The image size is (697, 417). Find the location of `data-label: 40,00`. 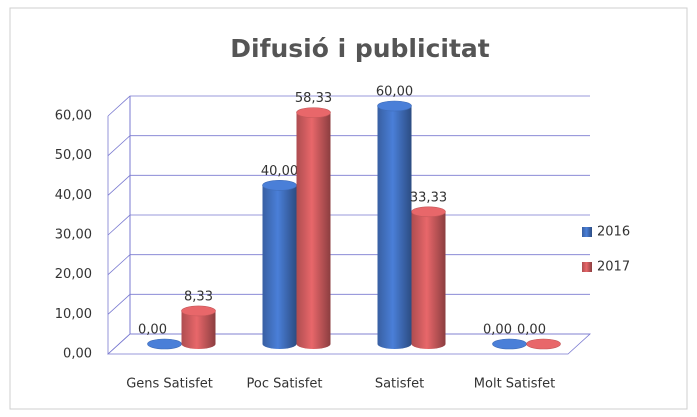

data-label: 40,00 is located at coordinates (279, 171).